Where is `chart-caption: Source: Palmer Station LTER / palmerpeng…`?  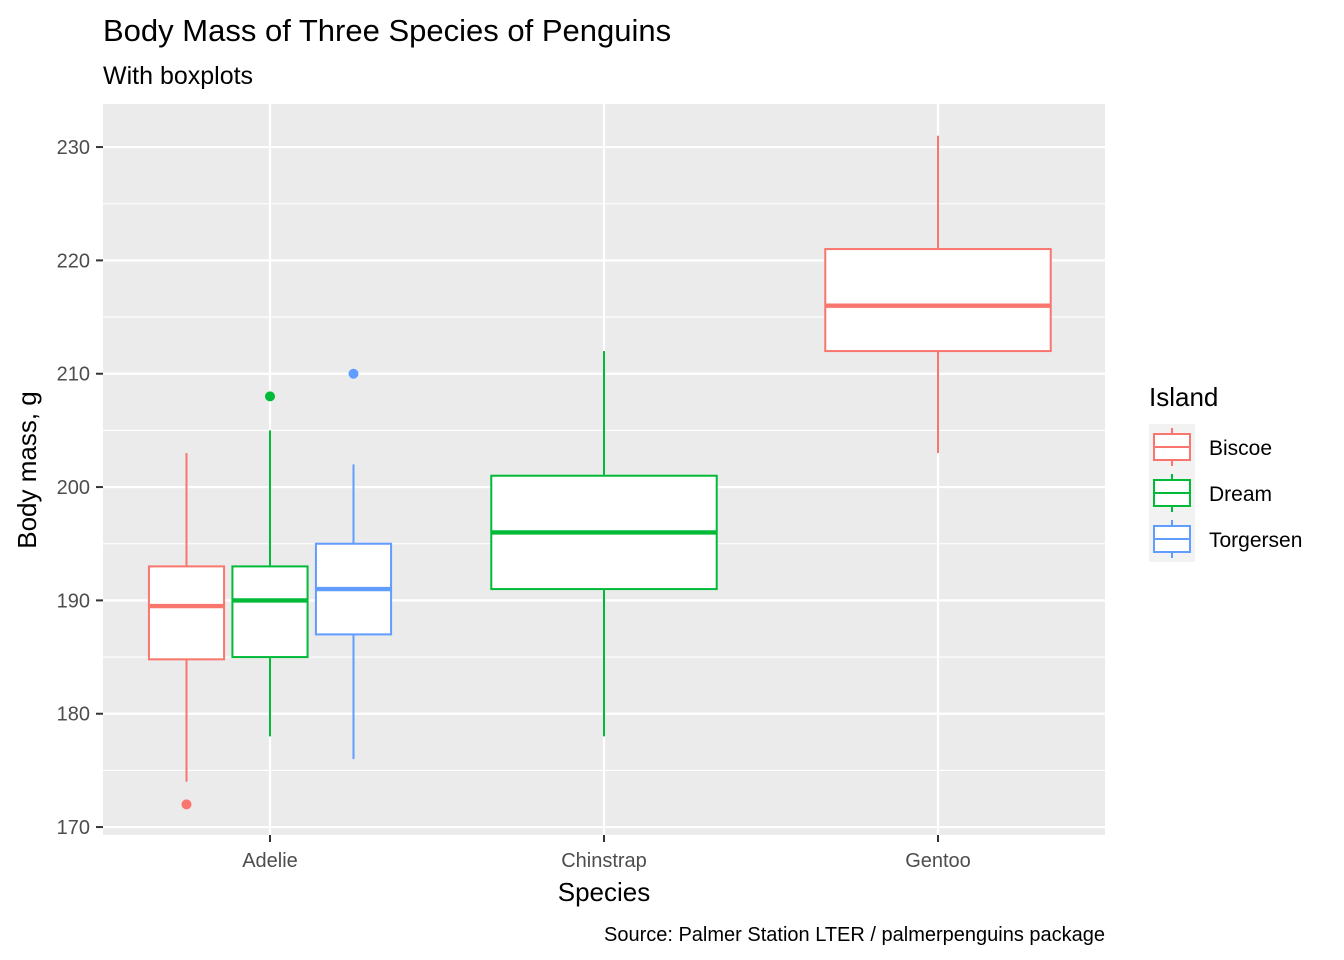
chart-caption: Source: Palmer Station LTER / palmerpeng… is located at coordinates (854, 935).